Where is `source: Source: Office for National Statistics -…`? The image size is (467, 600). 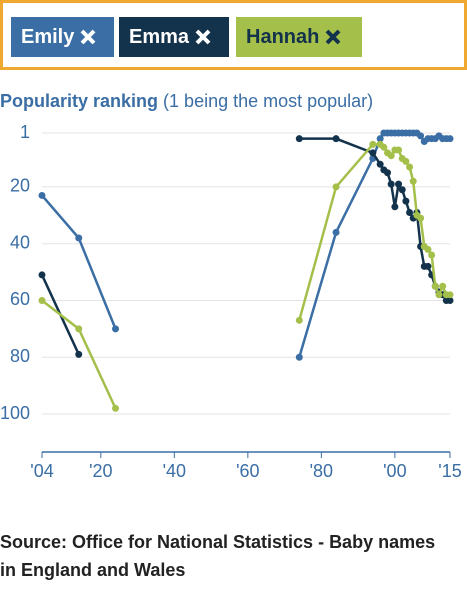 source: Source: Office for National Statistics -… is located at coordinates (218, 556).